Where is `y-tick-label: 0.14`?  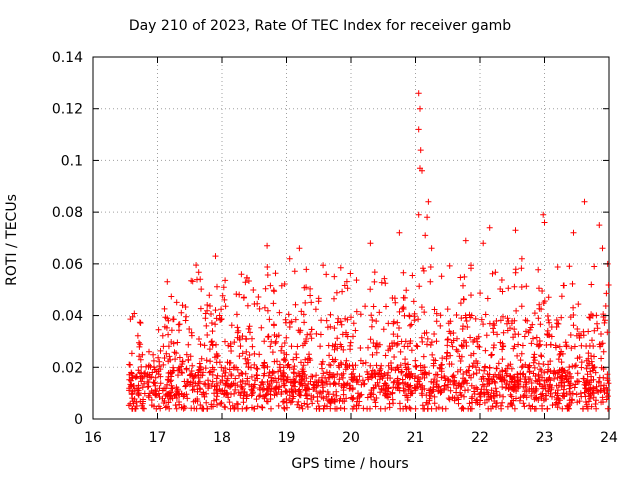
y-tick-label: 0.14 is located at coordinates (67, 58).